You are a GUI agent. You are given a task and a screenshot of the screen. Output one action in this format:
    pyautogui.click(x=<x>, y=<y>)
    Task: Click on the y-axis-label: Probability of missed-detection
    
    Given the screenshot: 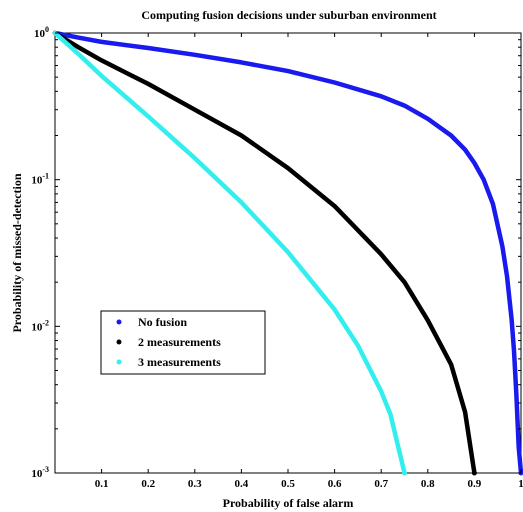 What is the action you would take?
    pyautogui.click(x=17, y=252)
    